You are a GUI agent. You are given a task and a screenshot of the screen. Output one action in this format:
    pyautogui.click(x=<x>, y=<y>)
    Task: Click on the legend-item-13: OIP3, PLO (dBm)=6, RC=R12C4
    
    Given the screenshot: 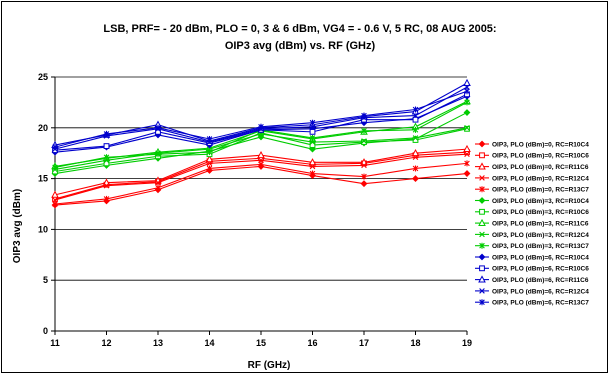 What is the action you would take?
    pyautogui.click(x=532, y=291)
    